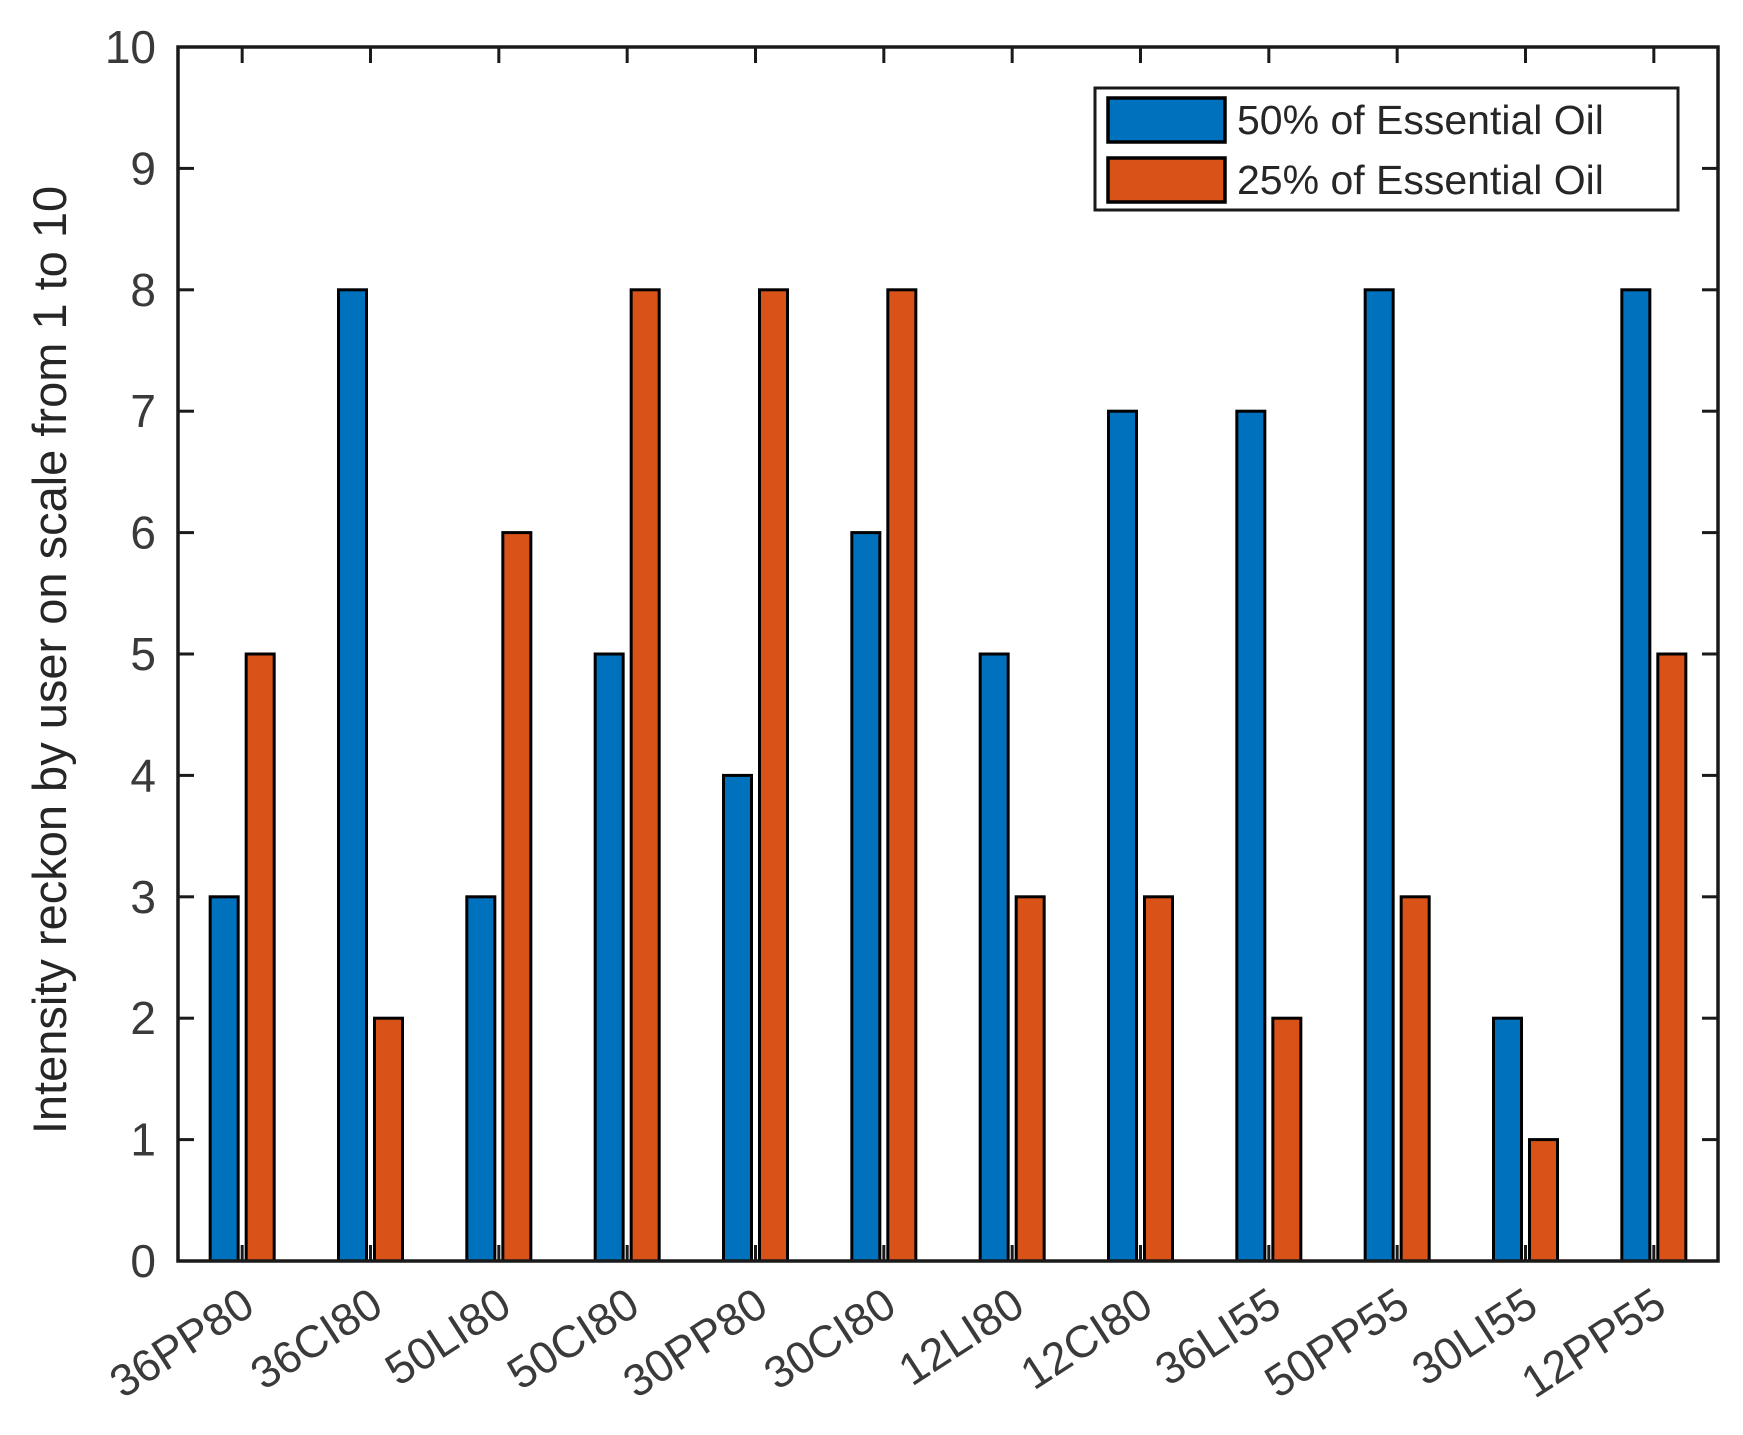 This screenshot has height=1435, width=1743. What do you see at coordinates (143, 533) in the screenshot?
I see `y-tick-label: 6` at bounding box center [143, 533].